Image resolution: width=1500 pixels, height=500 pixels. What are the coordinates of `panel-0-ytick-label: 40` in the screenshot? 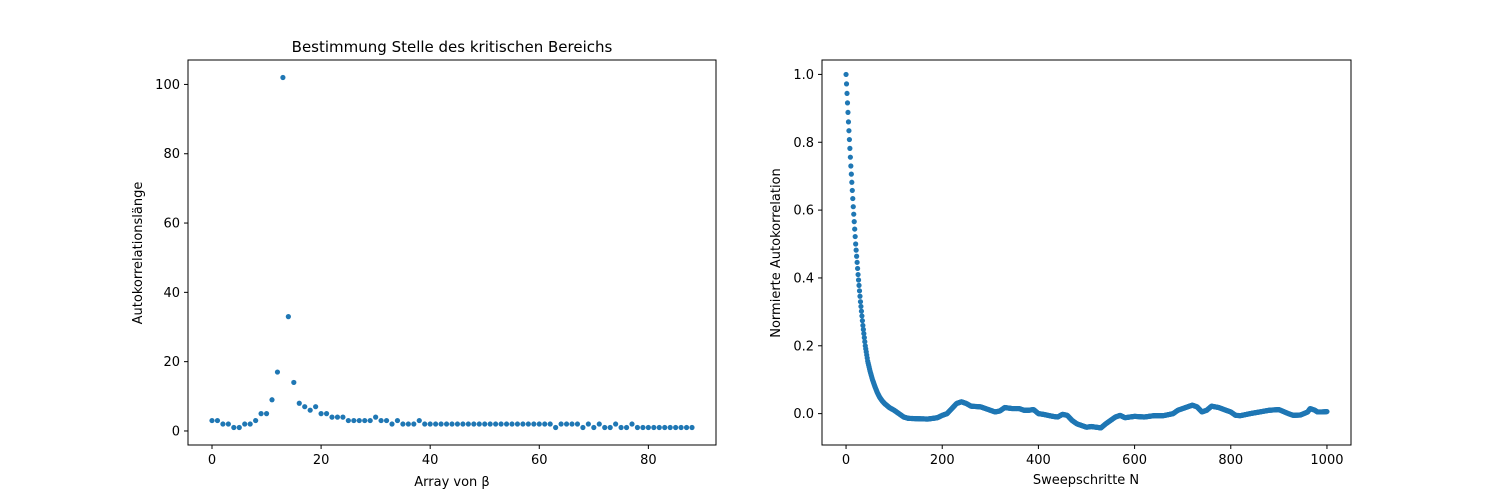 It's located at (171, 293).